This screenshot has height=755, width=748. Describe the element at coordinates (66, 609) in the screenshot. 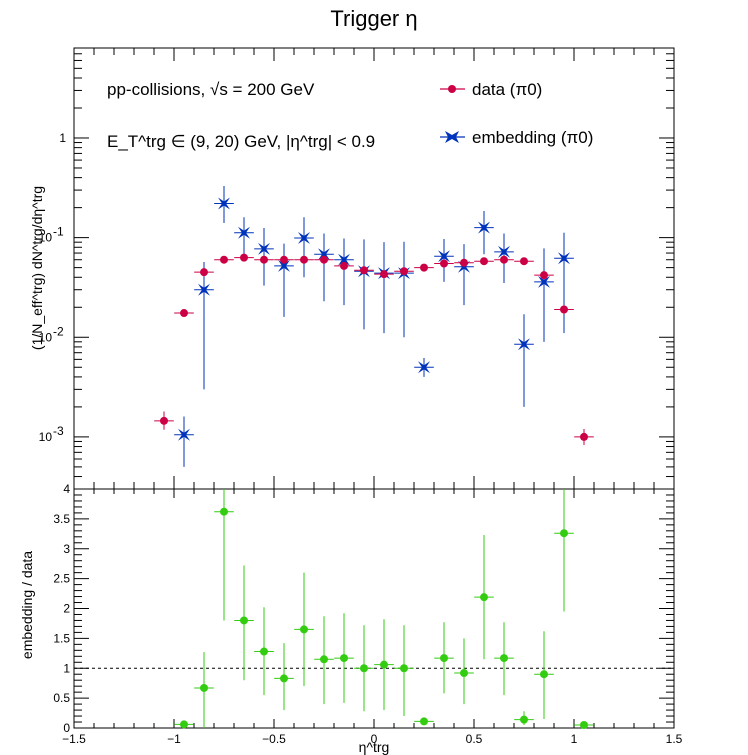

I see `bottom-y-tick-label: 2` at that location.